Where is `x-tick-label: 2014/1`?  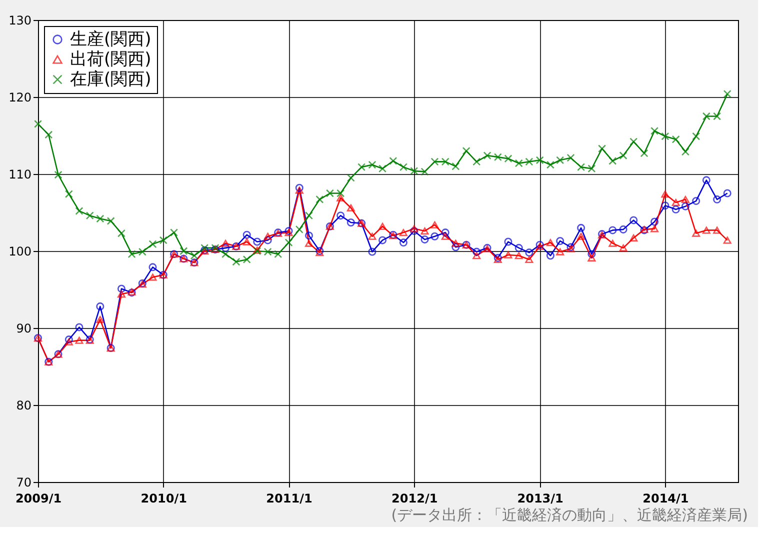 x-tick-label: 2014/1 is located at coordinates (665, 499).